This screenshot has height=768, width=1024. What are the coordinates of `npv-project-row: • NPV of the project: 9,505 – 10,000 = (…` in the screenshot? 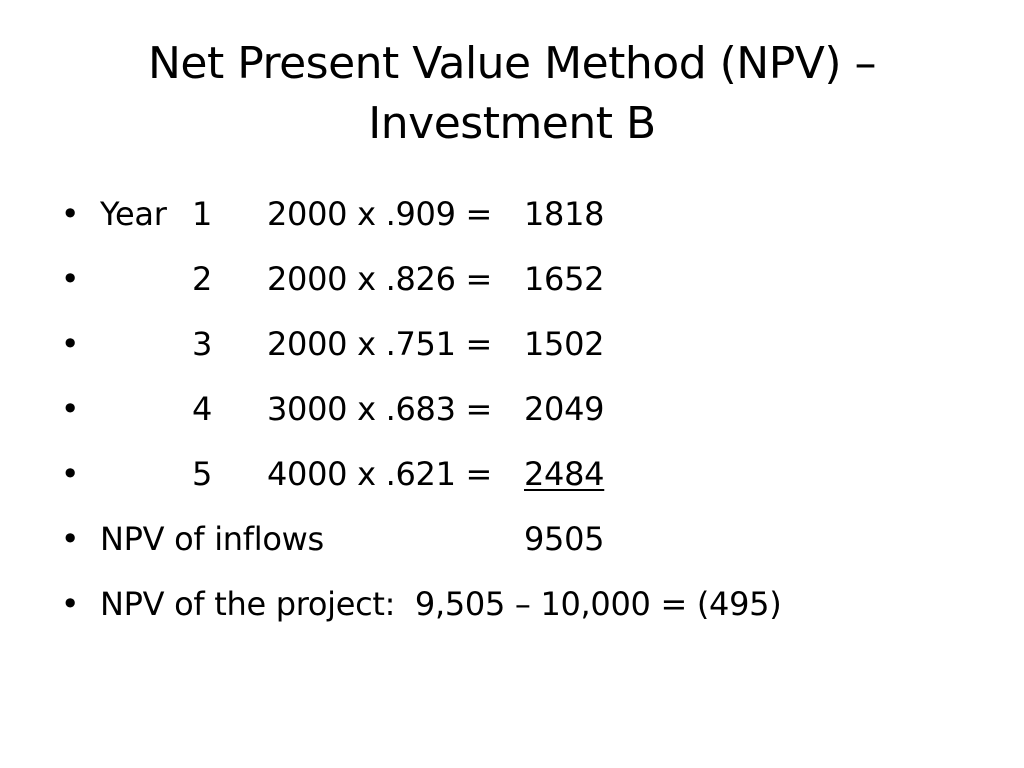 It's located at (510, 610).